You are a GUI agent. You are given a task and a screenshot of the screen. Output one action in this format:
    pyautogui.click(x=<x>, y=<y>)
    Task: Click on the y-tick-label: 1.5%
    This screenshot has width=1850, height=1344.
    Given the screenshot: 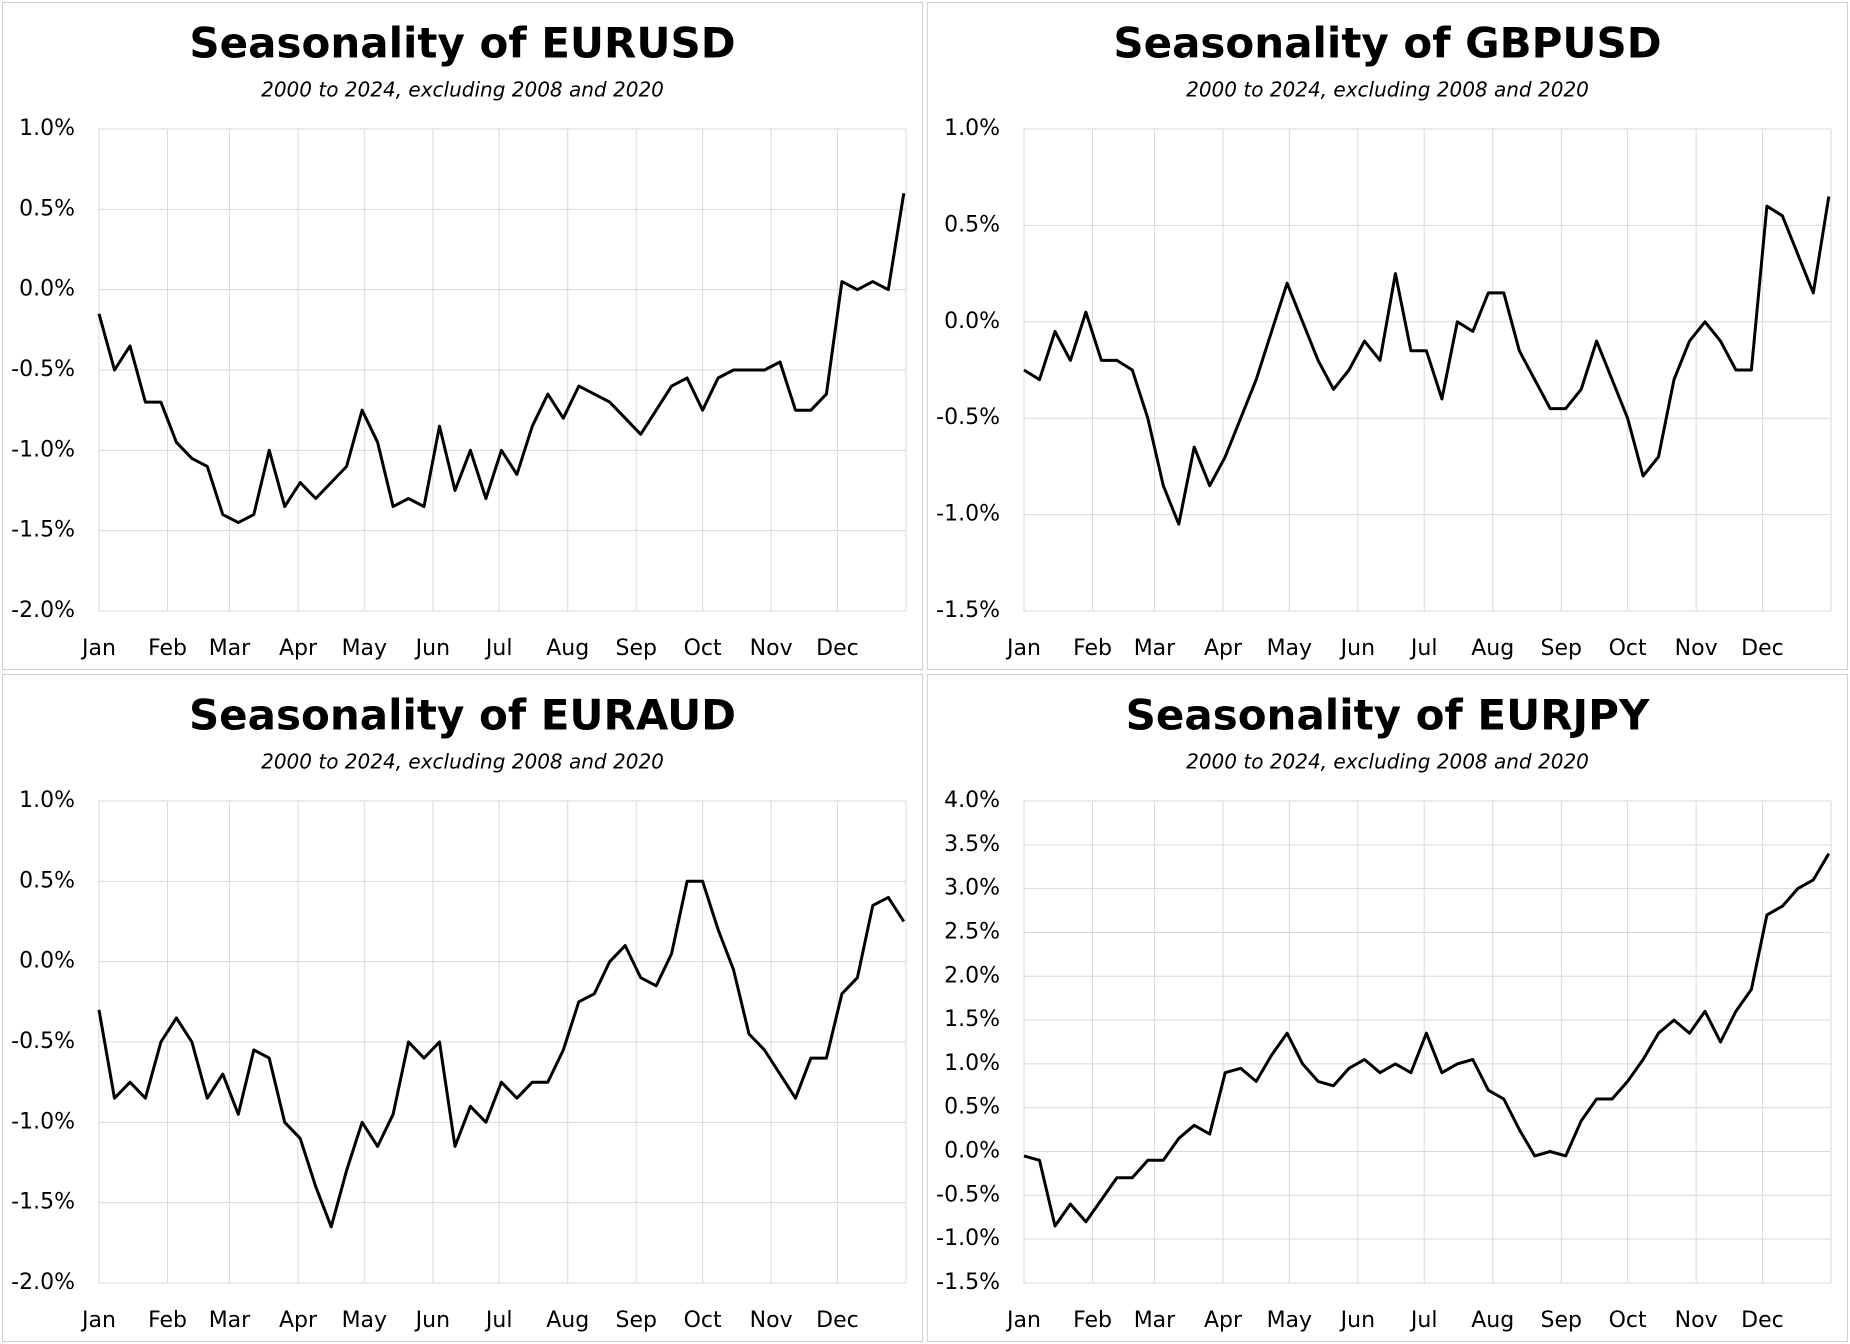 What is the action you would take?
    pyautogui.click(x=972, y=1019)
    